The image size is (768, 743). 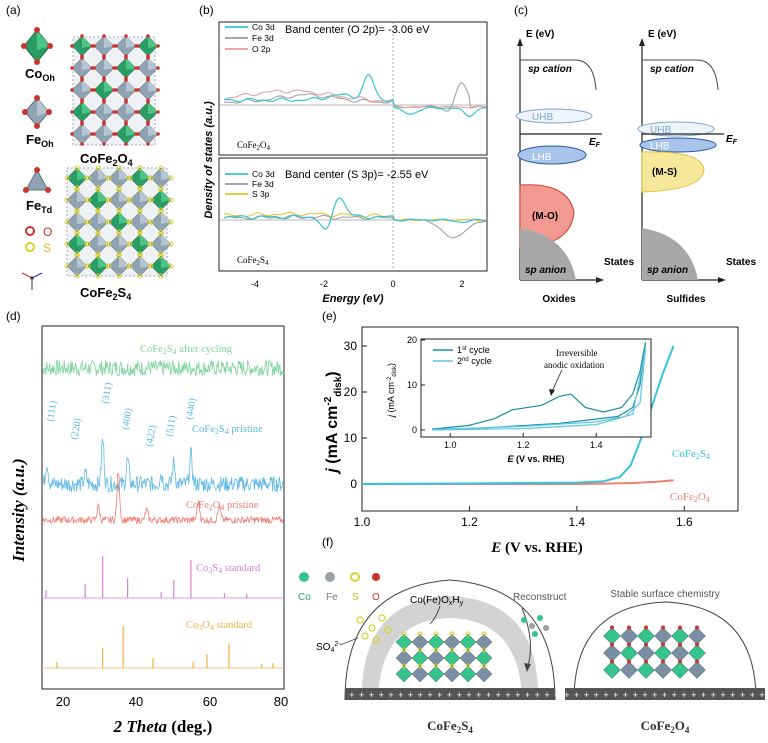 What do you see at coordinates (672, 69) in the screenshot?
I see `sulfides-sp-cation: sp cation` at bounding box center [672, 69].